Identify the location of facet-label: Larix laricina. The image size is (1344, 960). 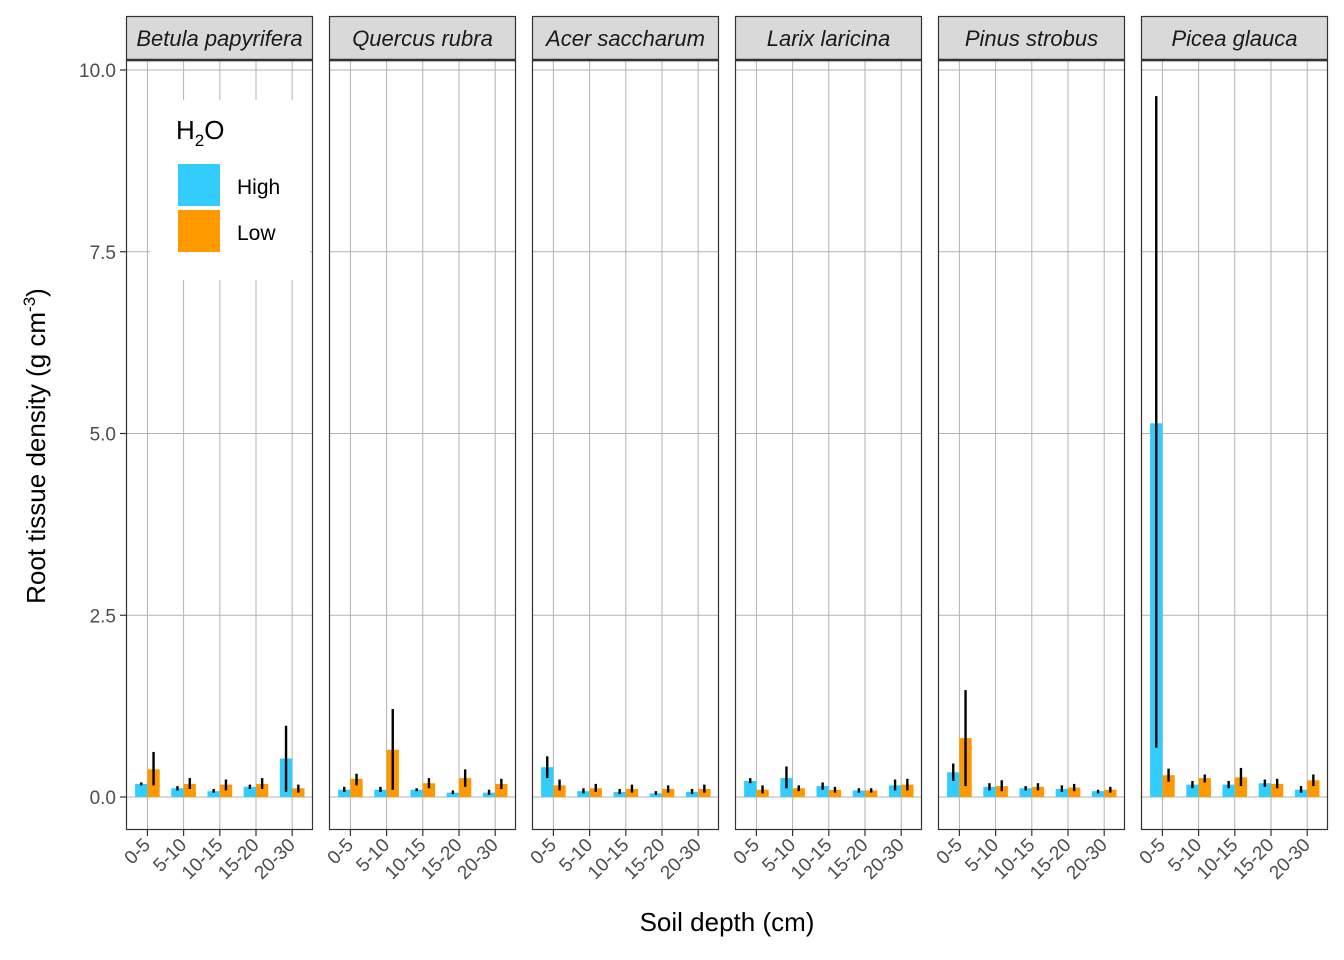
(829, 38).